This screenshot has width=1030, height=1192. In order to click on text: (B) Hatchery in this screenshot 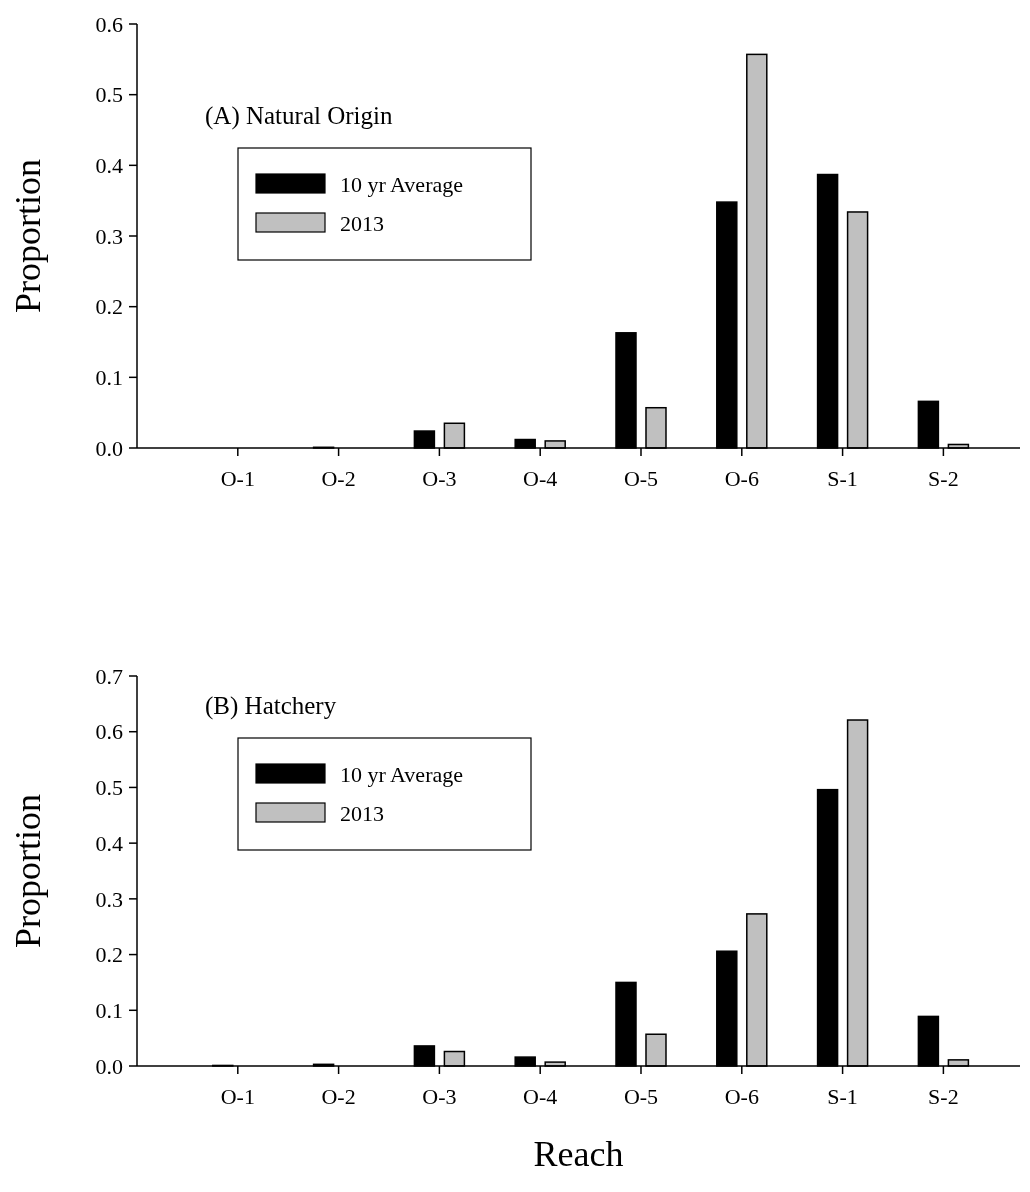, I will do `click(271, 706)`.